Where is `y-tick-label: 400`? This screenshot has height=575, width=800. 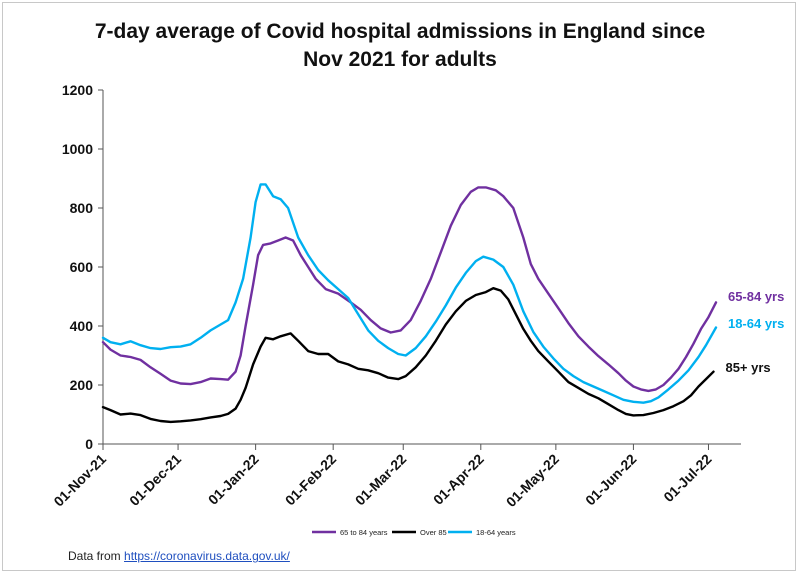
y-tick-label: 400 is located at coordinates (82, 326).